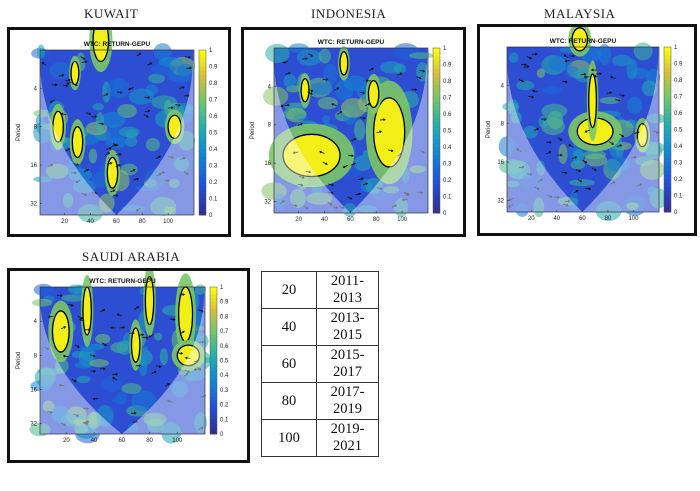 The height and width of the screenshot is (491, 700). I want to click on legend-key: 20, so click(289, 290).